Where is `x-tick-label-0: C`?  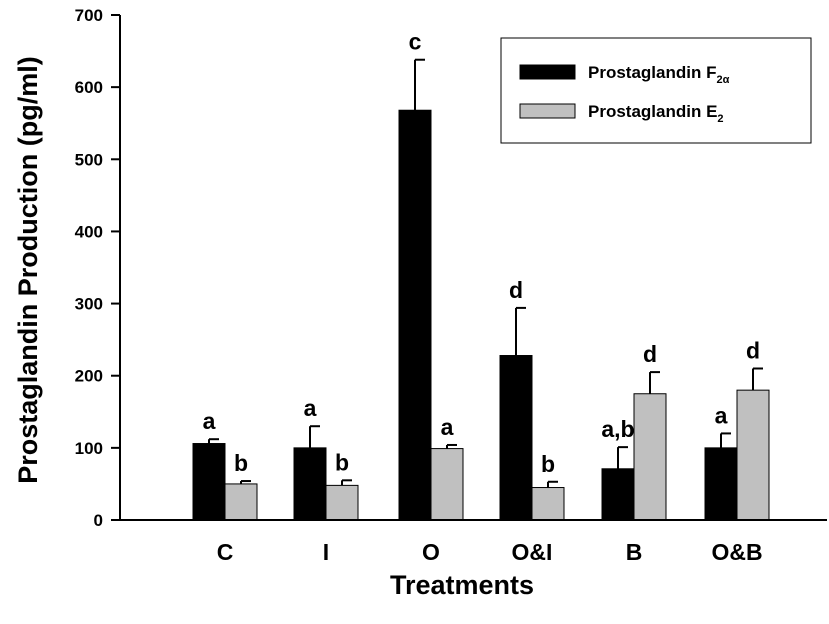
x-tick-label-0: C is located at coordinates (225, 552).